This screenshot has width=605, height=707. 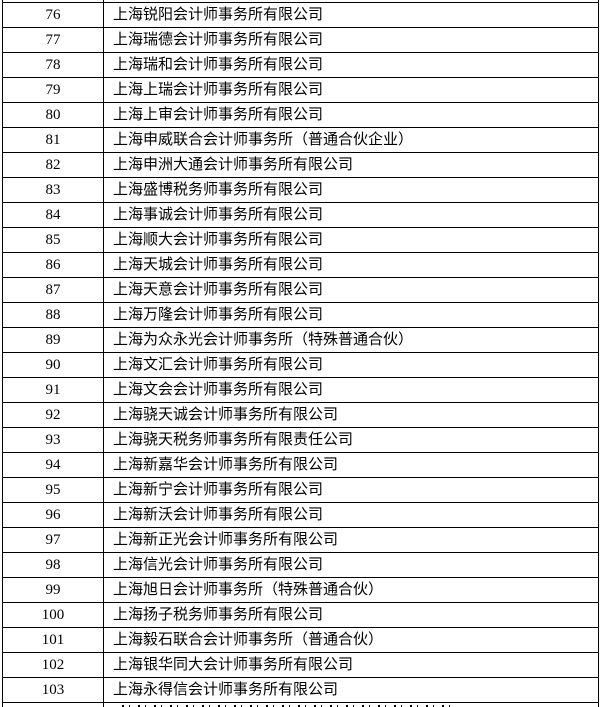 I want to click on row-number: 81, so click(x=53, y=140).